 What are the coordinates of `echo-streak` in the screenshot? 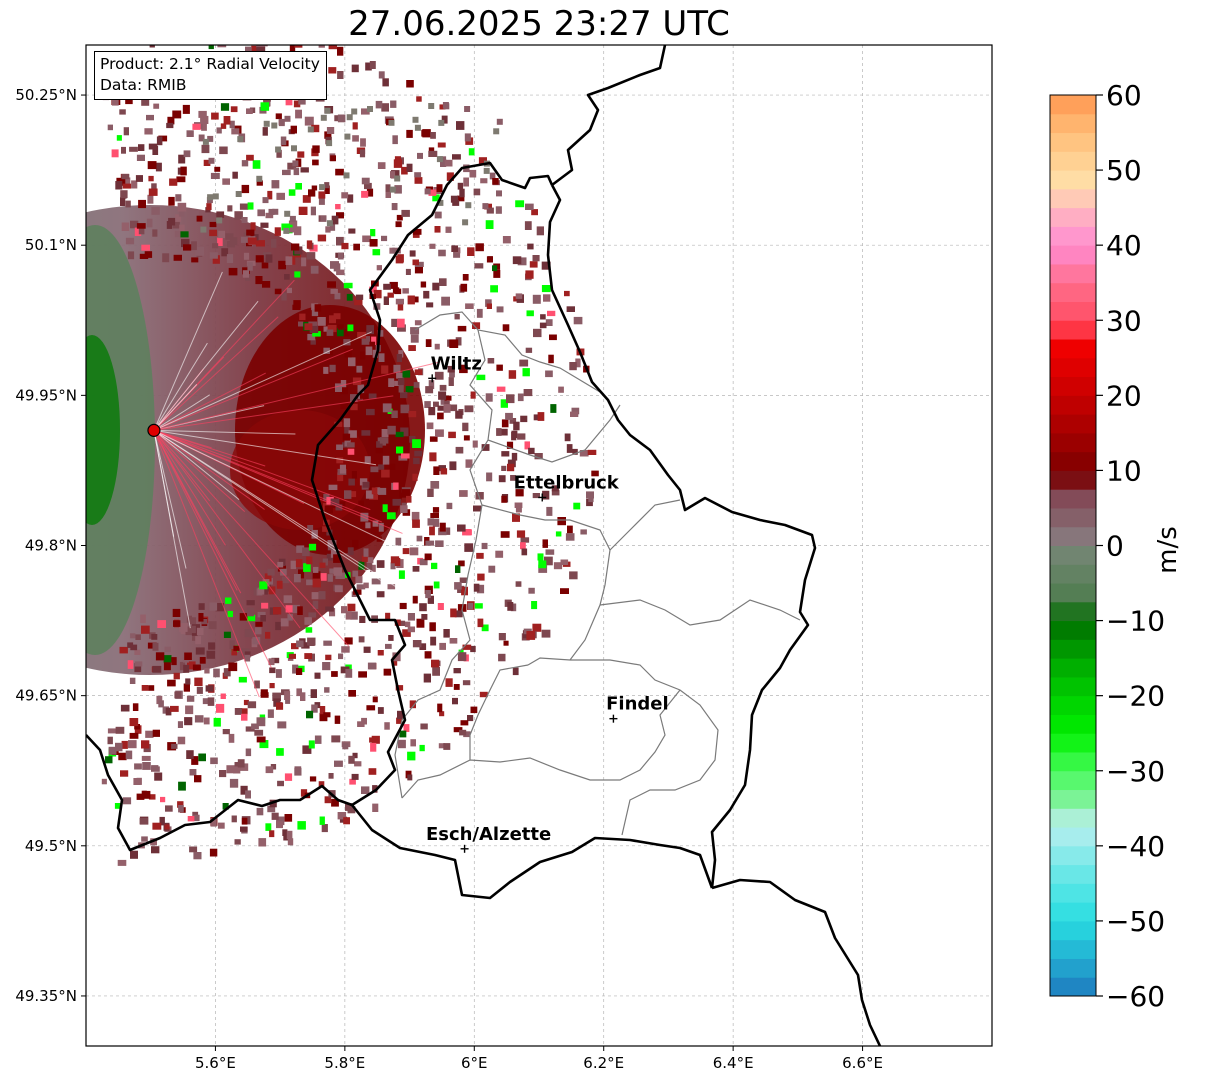 It's located at (212, 549).